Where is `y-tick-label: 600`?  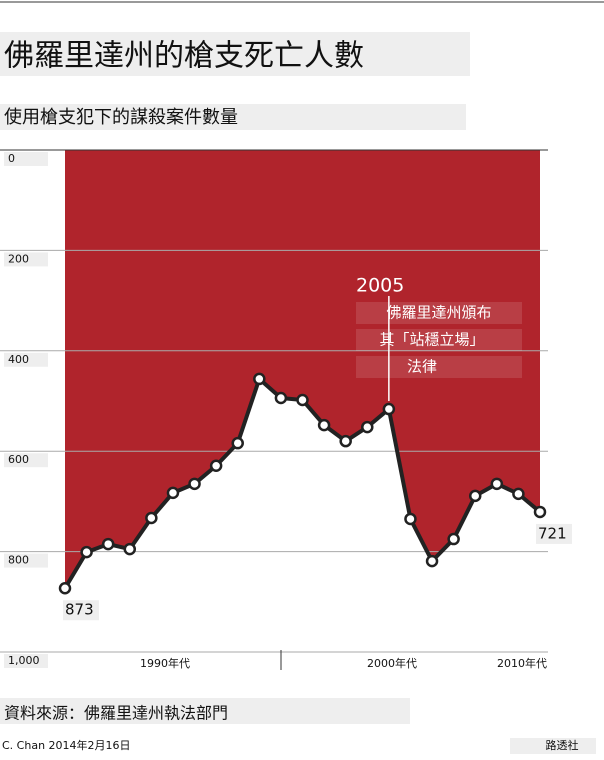 y-tick-label: 600 is located at coordinates (18, 459).